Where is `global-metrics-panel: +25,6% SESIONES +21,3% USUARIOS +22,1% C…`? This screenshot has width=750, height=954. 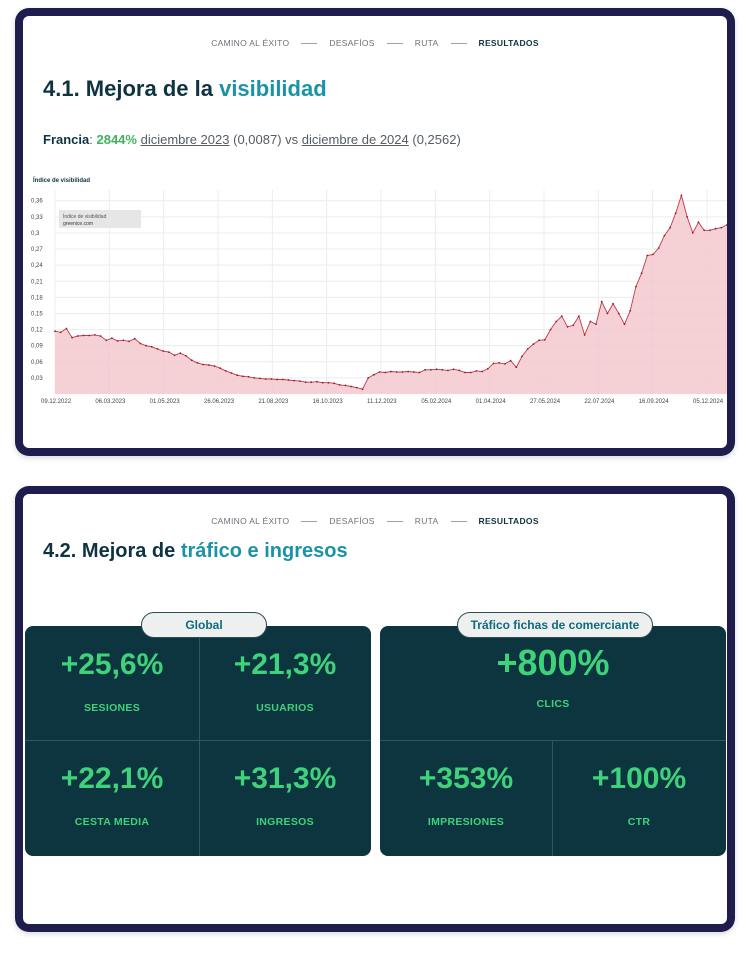
global-metrics-panel: +25,6% SESIONES +21,3% USUARIOS +22,1% C… is located at coordinates (198, 741).